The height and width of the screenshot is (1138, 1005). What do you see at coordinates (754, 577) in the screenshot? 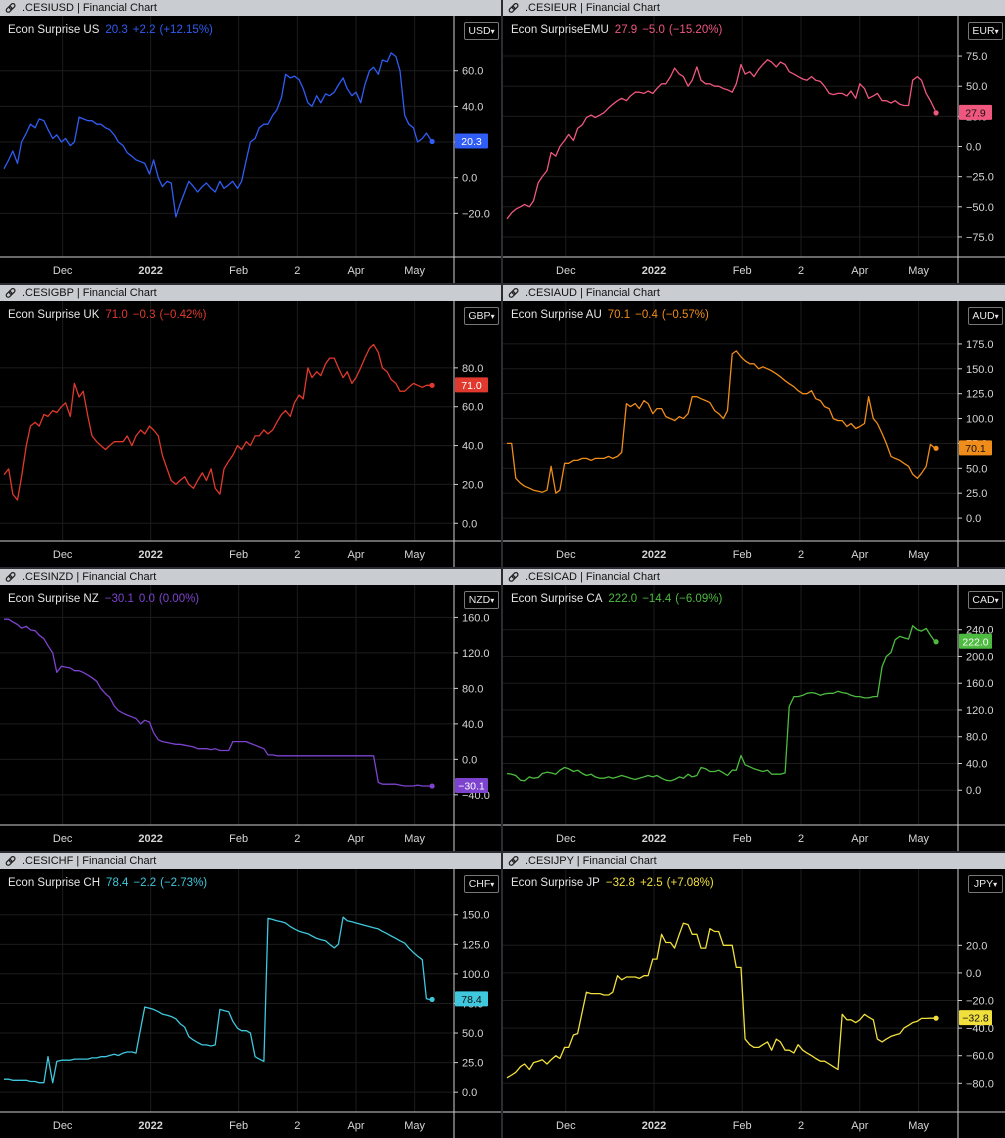
I see `panel-titlebar: 🔗 .CESICAD | Financial Chart` at bounding box center [754, 577].